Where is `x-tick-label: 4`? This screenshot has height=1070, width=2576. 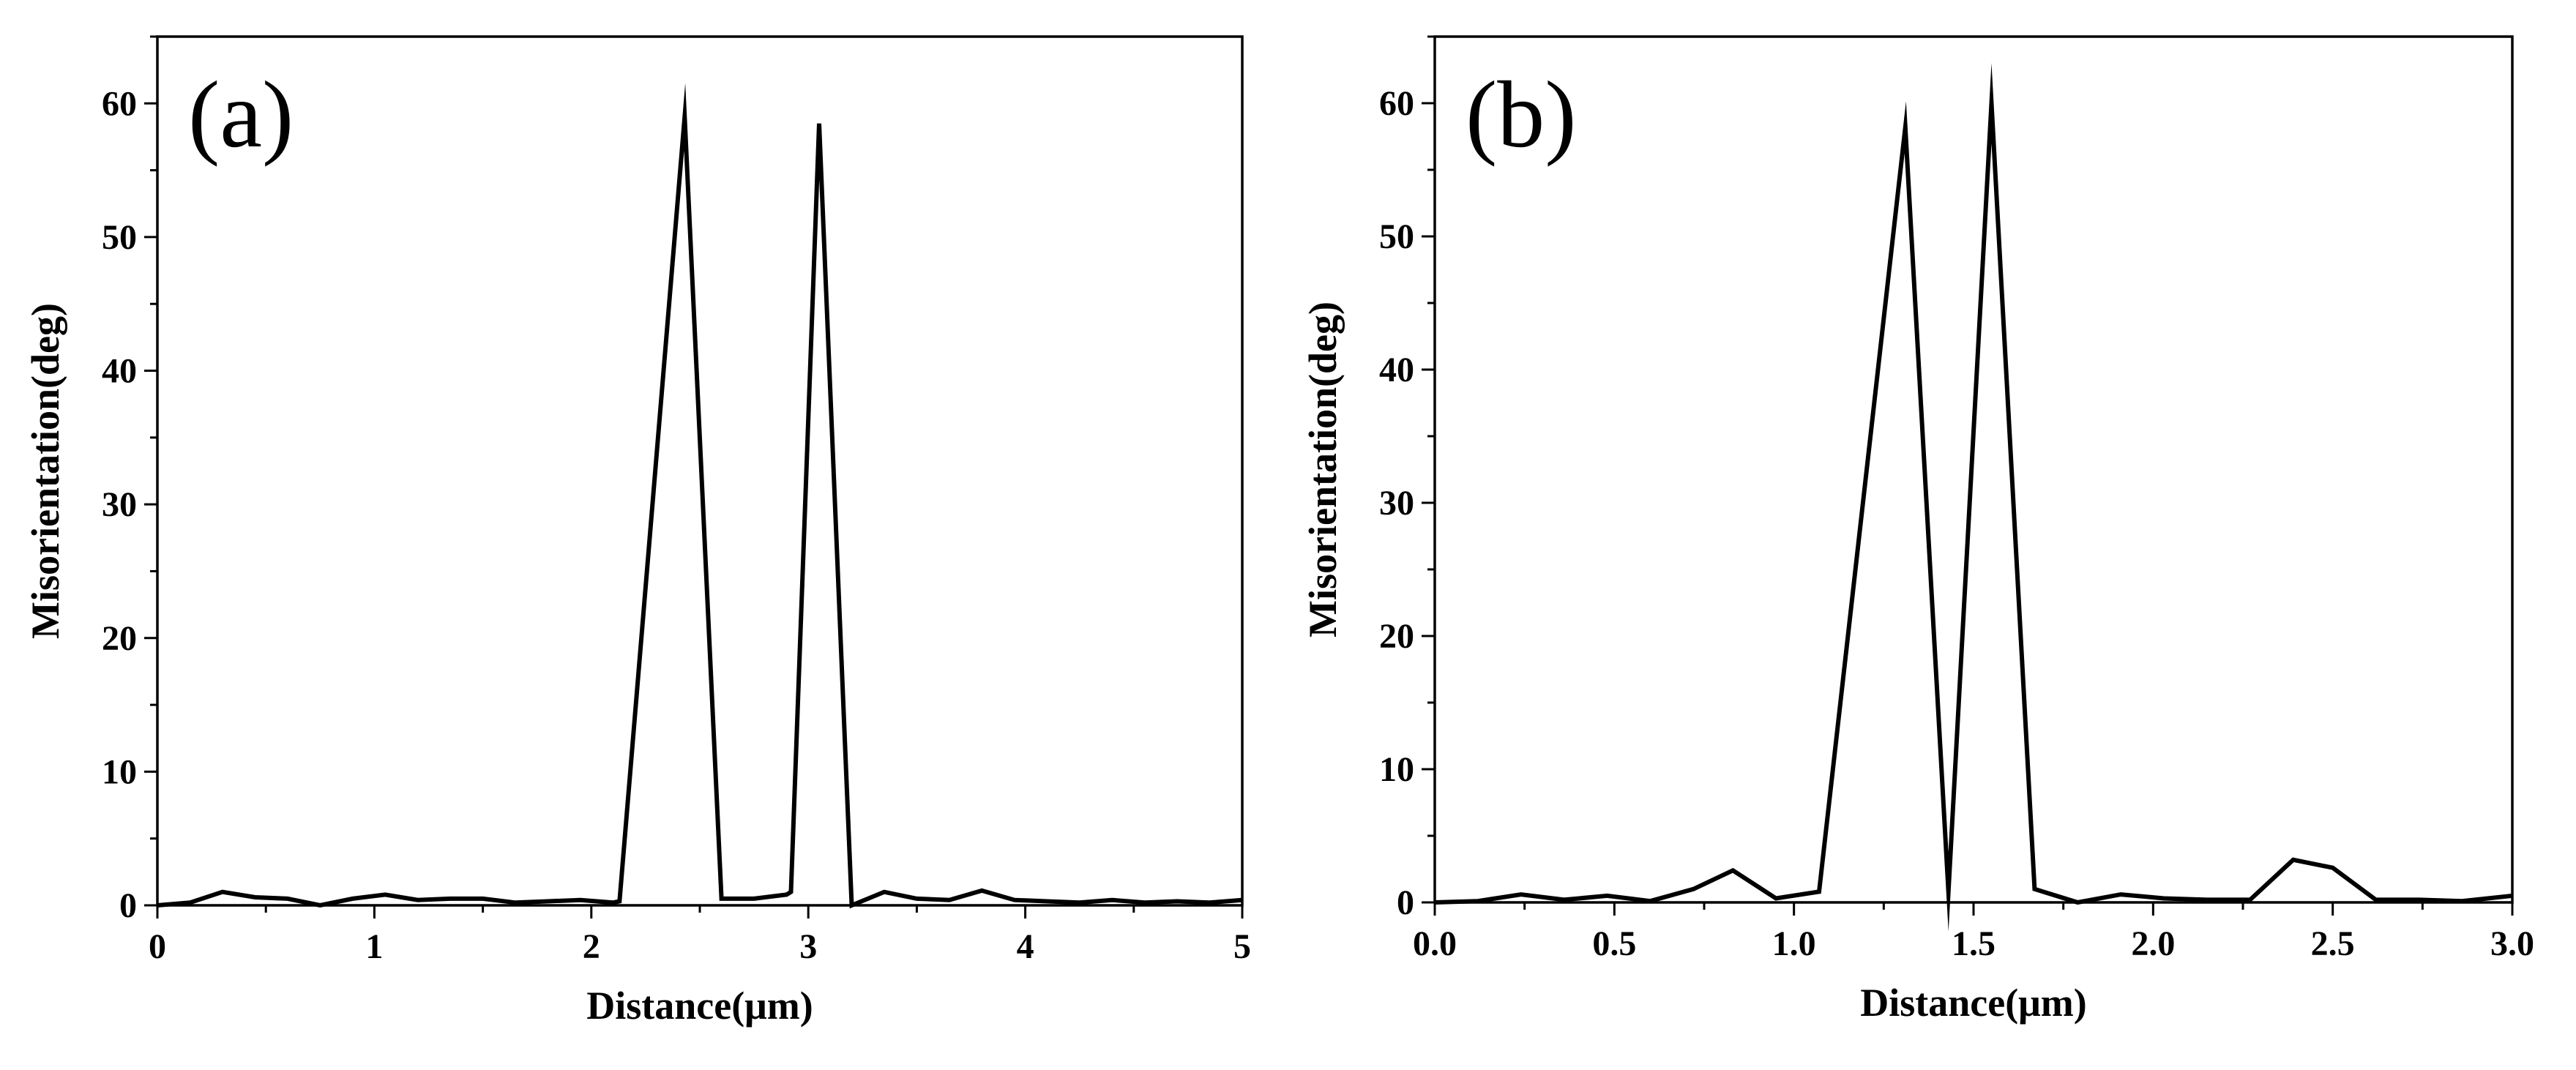 x-tick-label: 4 is located at coordinates (1025, 946).